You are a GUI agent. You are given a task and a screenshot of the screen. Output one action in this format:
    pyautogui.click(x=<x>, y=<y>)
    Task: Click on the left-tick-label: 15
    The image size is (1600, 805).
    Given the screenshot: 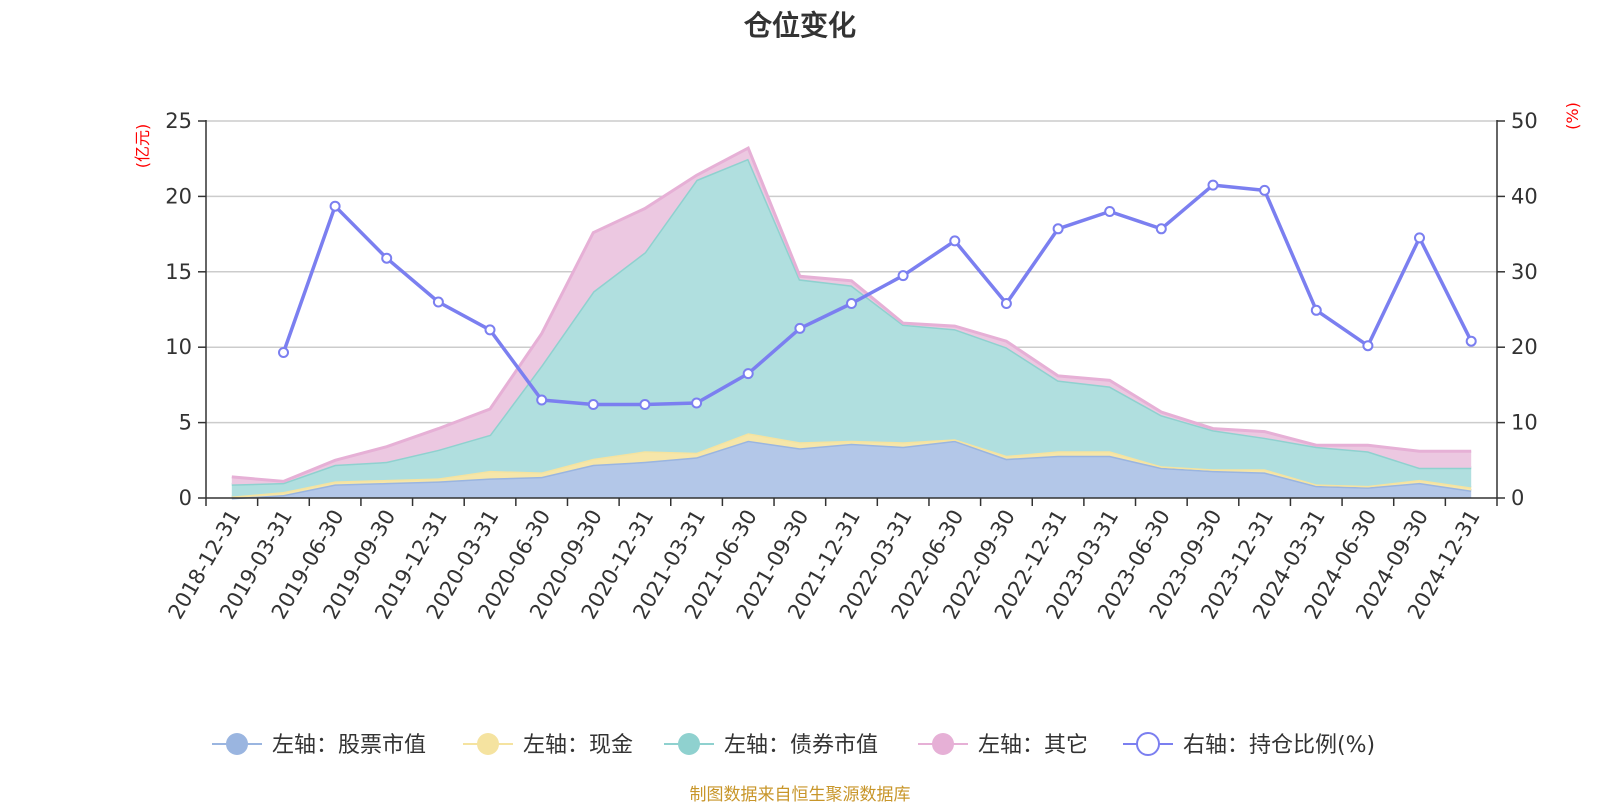 What is the action you would take?
    pyautogui.click(x=178, y=272)
    